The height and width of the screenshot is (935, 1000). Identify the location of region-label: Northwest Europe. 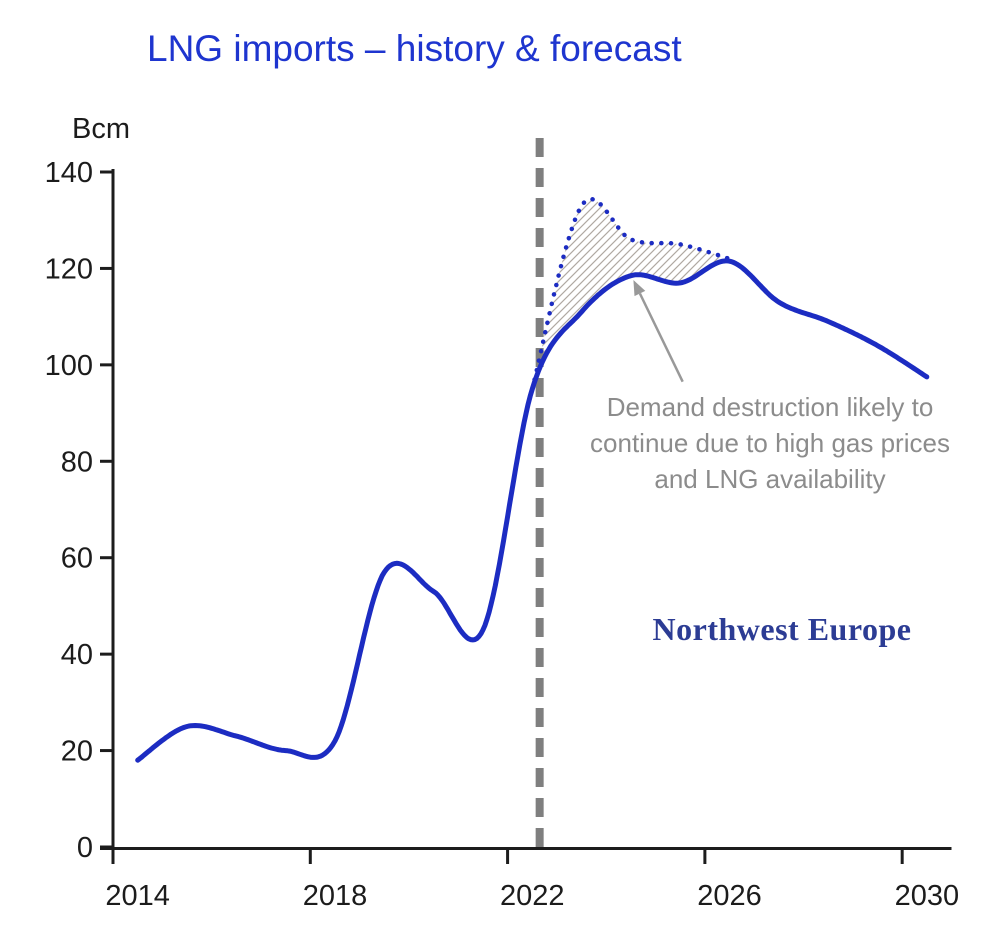
(782, 629).